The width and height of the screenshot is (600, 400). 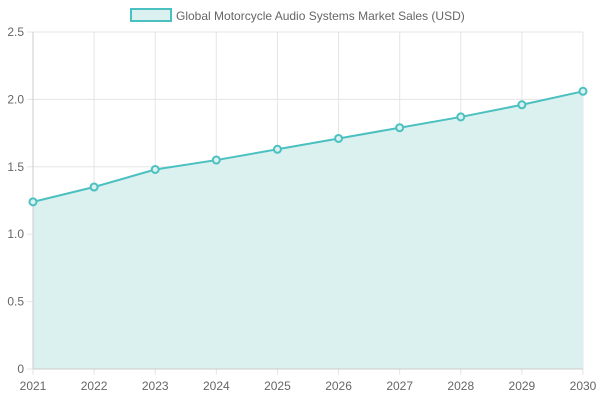 I want to click on y-tick-label: 1.5, so click(x=15, y=167).